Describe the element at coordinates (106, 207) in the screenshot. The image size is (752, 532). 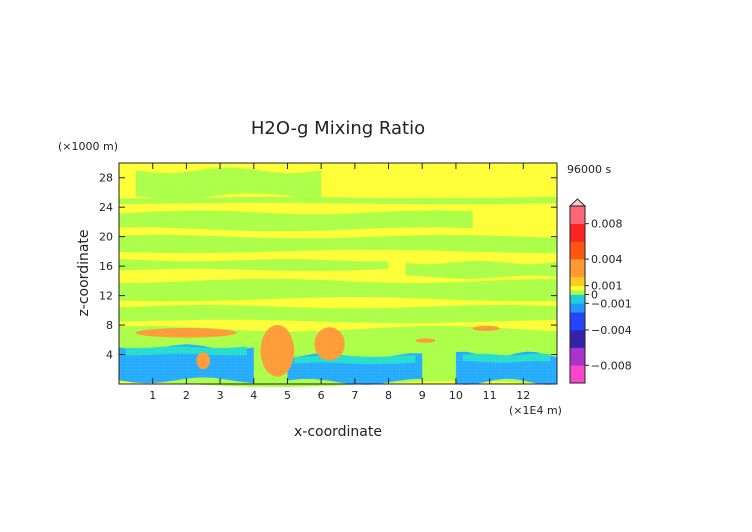
I see `y-tick-label: 24` at that location.